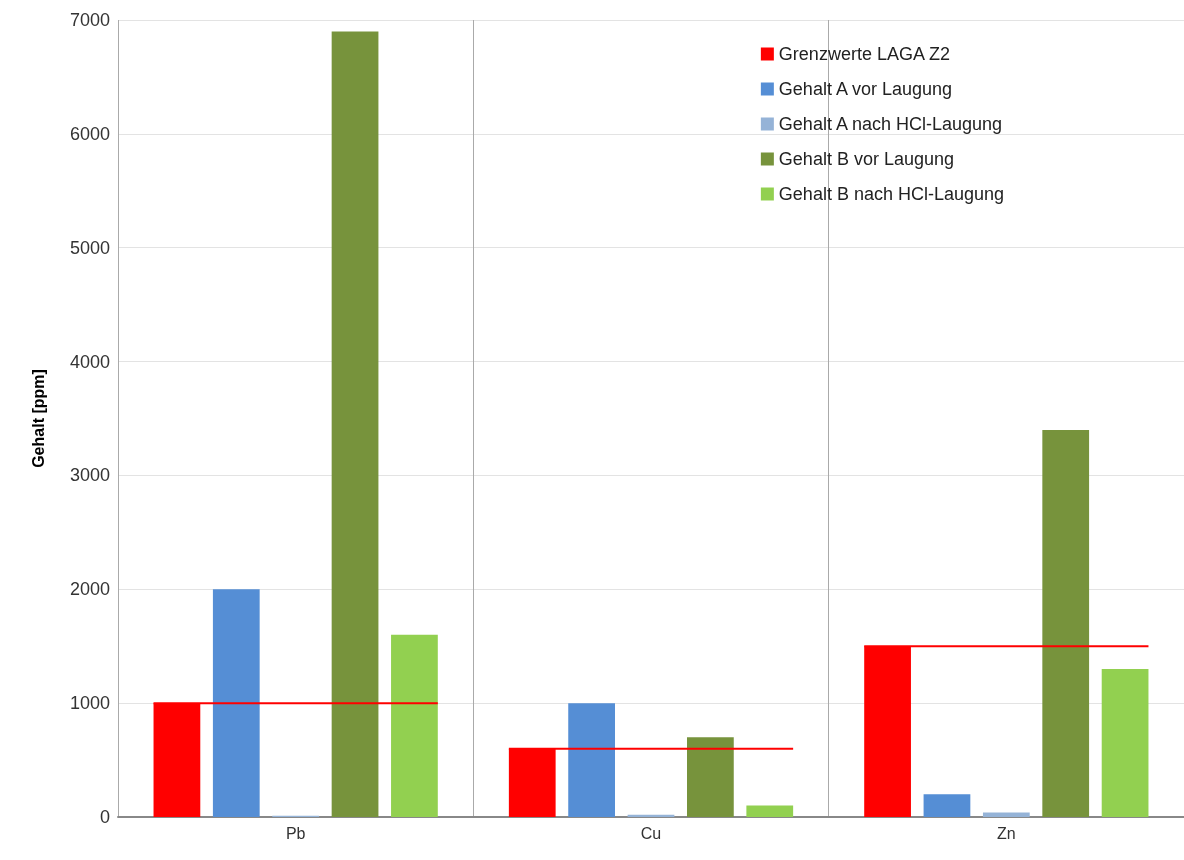 The width and height of the screenshot is (1184, 860). What do you see at coordinates (89, 475) in the screenshot?
I see `y-tick-label: 3000` at bounding box center [89, 475].